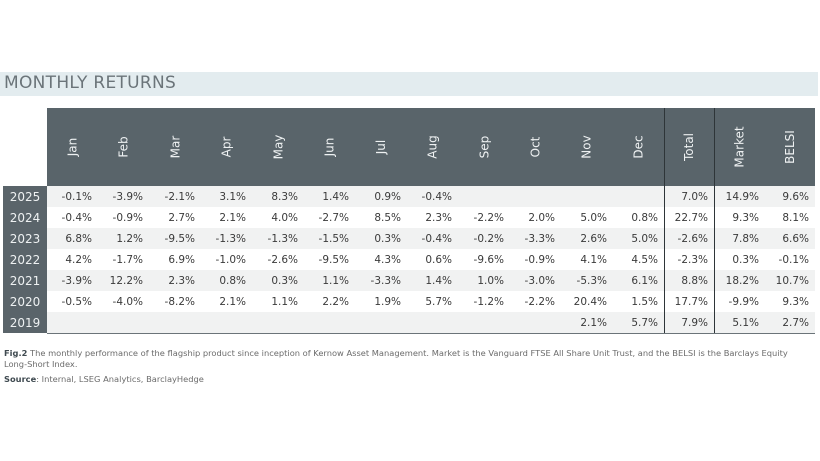  What do you see at coordinates (333, 259) in the screenshot?
I see `cell-jun: -9.5%` at bounding box center [333, 259].